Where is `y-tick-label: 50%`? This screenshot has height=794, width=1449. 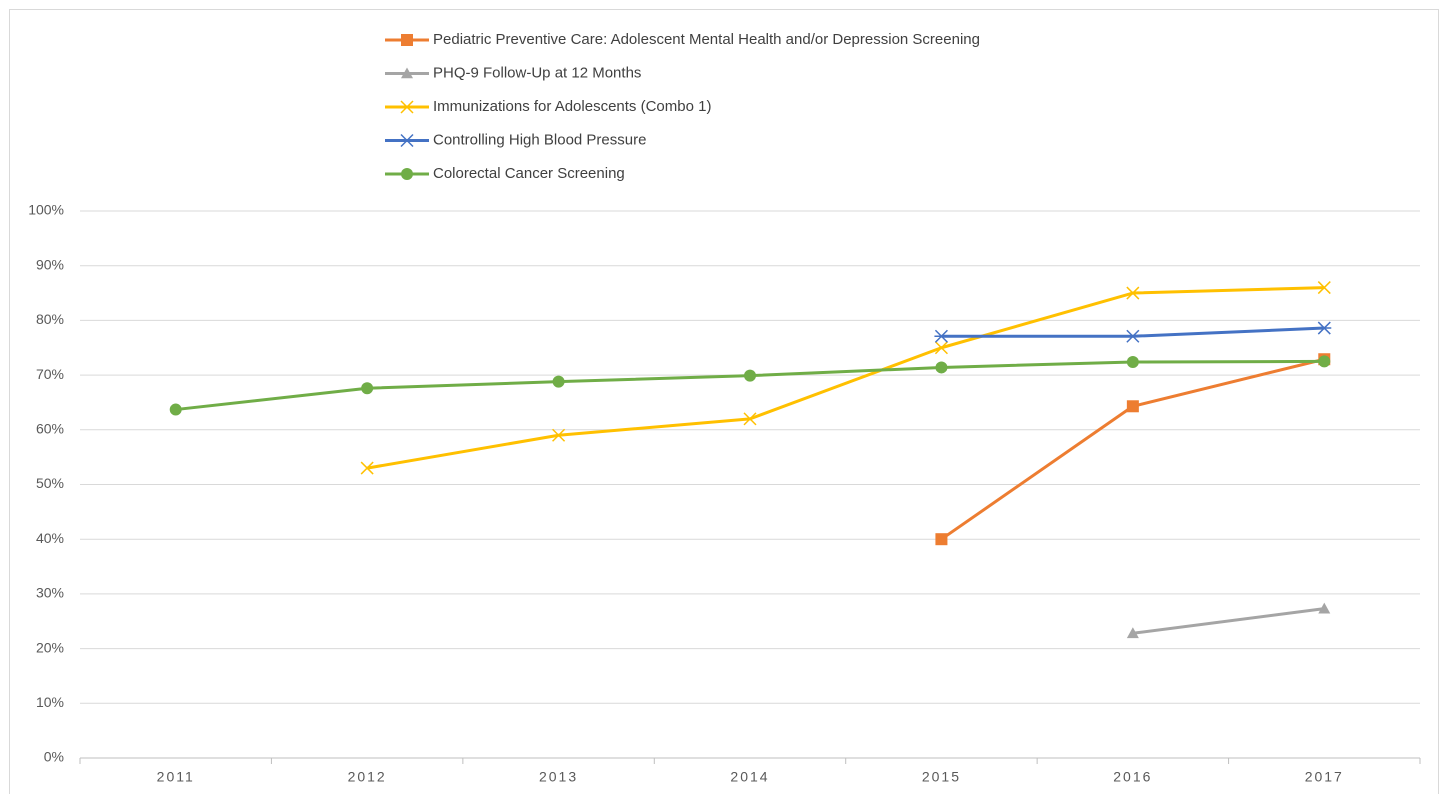
y-tick-label: 50% is located at coordinates (50, 483).